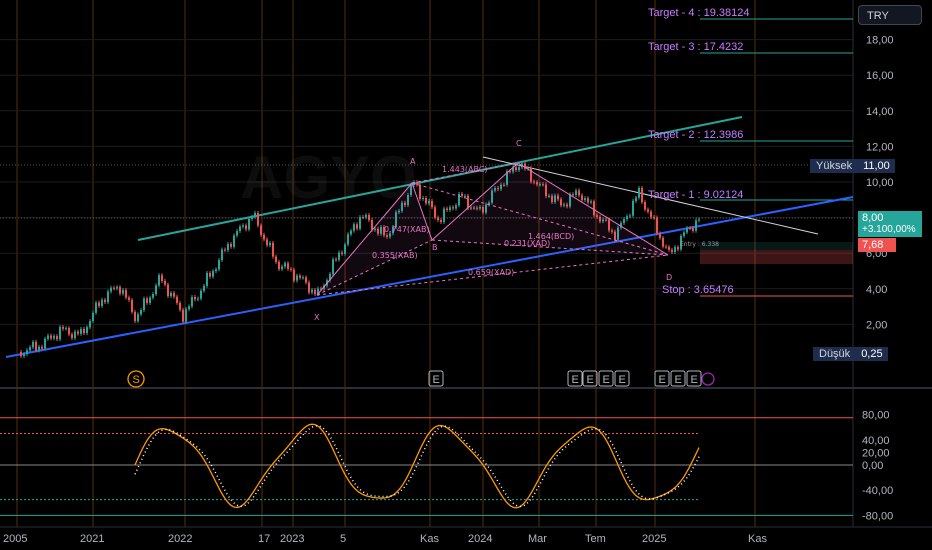 The image size is (932, 550). I want to click on currency-selector: TRY, so click(890, 15).